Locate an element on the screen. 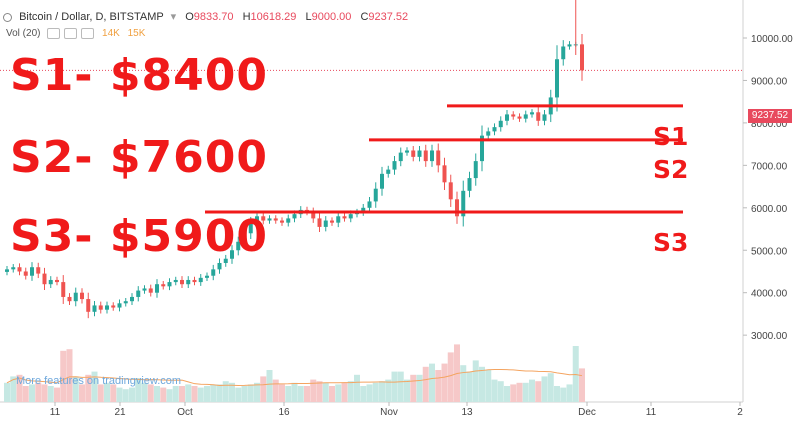 Image resolution: width=798 pixels, height=426 pixels. high-label: H is located at coordinates (246, 17).